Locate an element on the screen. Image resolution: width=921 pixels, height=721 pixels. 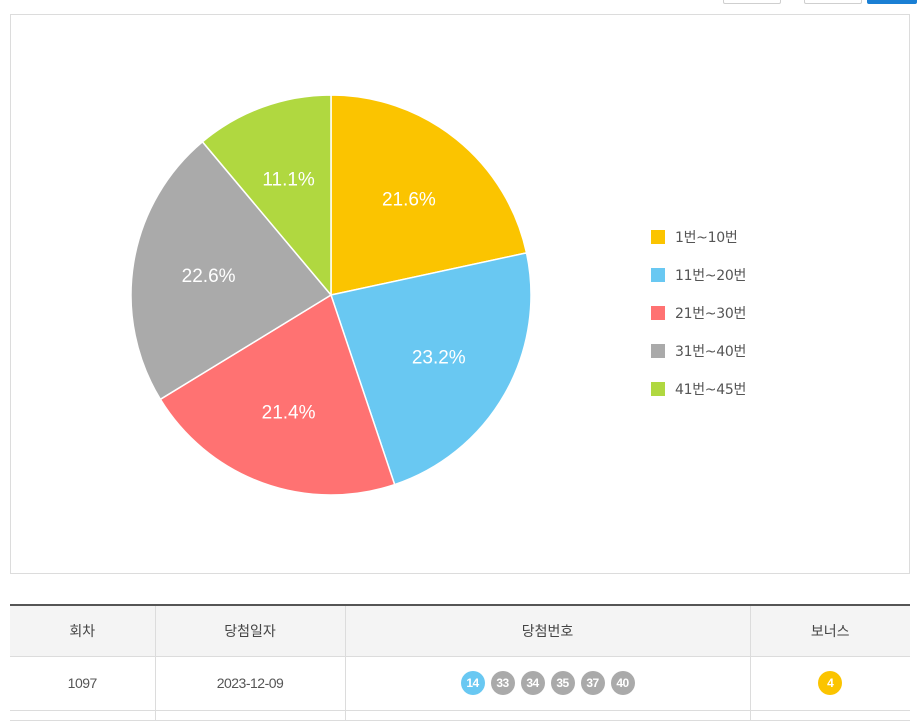
legend-item: 11번~20번 is located at coordinates (698, 275).